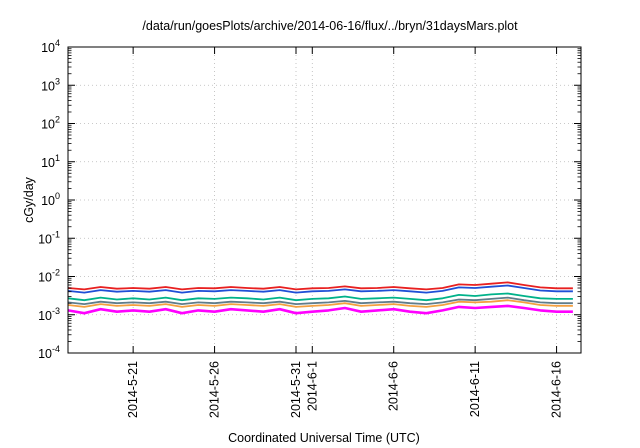 The image size is (640, 448). Describe the element at coordinates (324, 438) in the screenshot. I see `x-axis-label: Coordinated Universal Time (UTC)` at that location.